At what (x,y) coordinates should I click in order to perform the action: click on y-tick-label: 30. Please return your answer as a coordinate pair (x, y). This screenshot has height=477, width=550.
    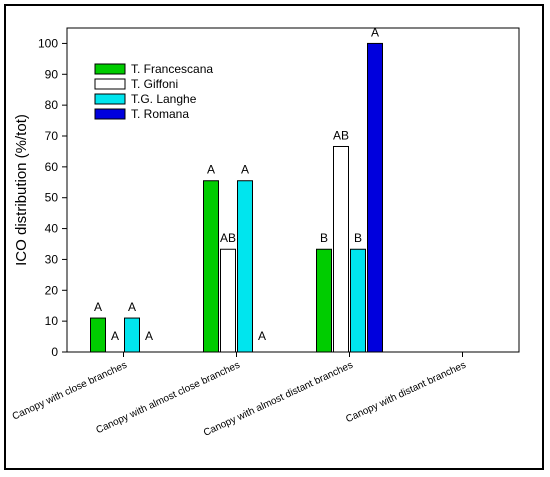
    Looking at the image, I should click on (52, 259).